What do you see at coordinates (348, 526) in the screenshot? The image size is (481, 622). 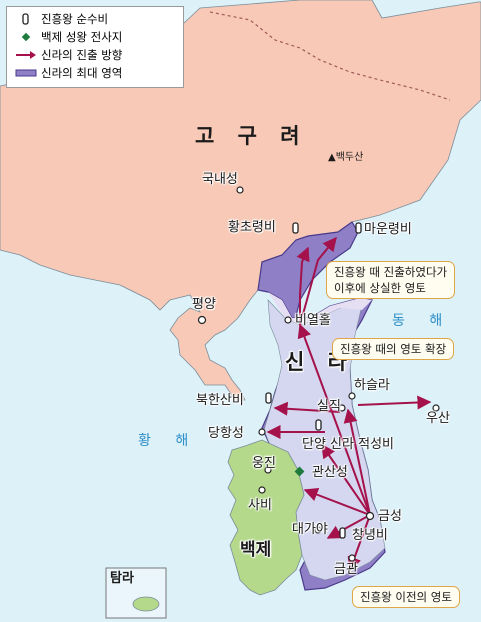 I see `arrow-to-daegaya` at bounding box center [348, 526].